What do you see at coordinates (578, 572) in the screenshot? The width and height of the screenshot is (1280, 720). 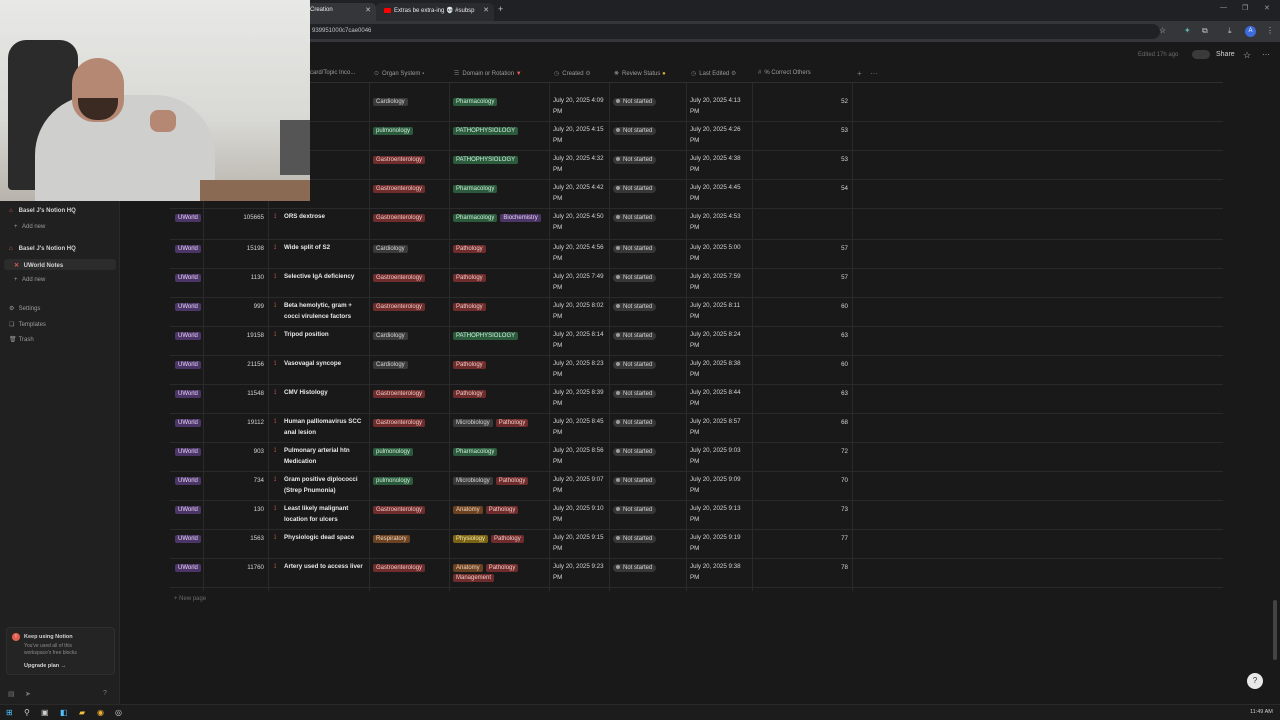 I see `created-cell: July 20, 2025 9:23 PM` at bounding box center [578, 572].